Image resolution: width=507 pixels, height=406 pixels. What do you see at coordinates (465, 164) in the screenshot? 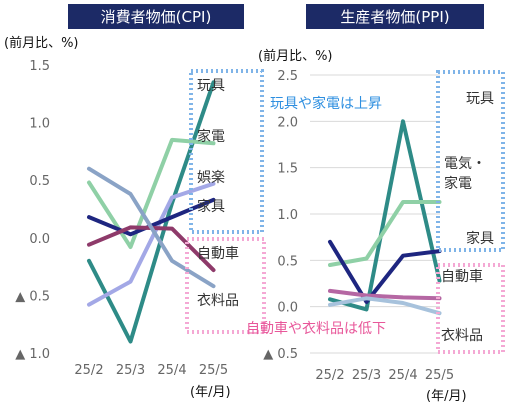
I see `ppi-series-label: 電気・` at bounding box center [465, 164].